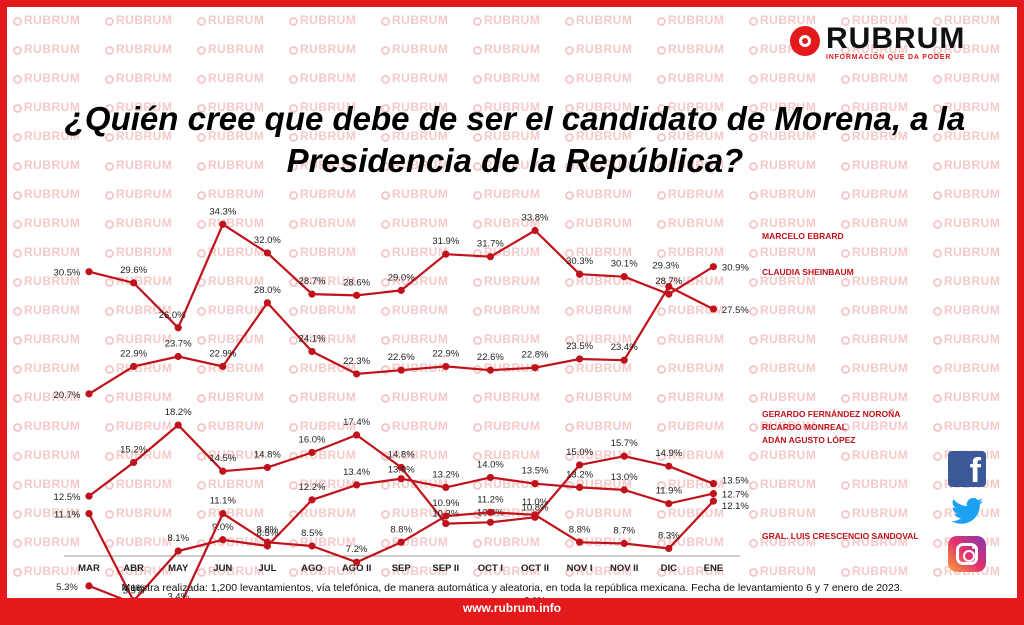  I want to click on data-label: 22.8%, so click(535, 355).